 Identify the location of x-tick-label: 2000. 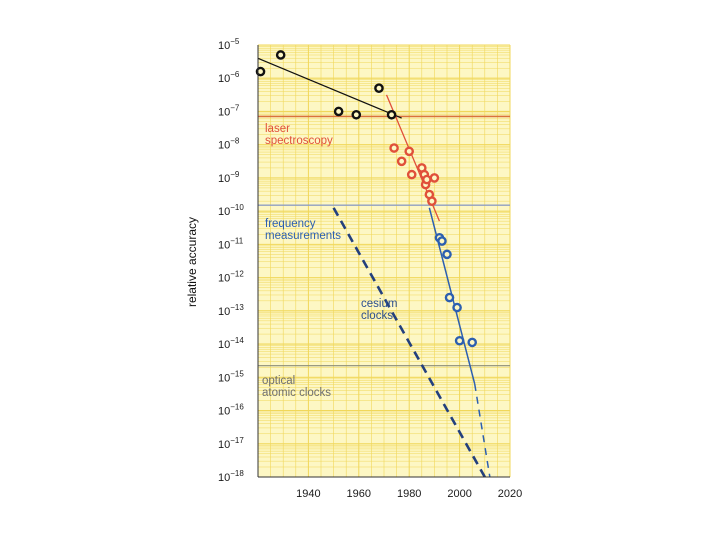
(459, 494).